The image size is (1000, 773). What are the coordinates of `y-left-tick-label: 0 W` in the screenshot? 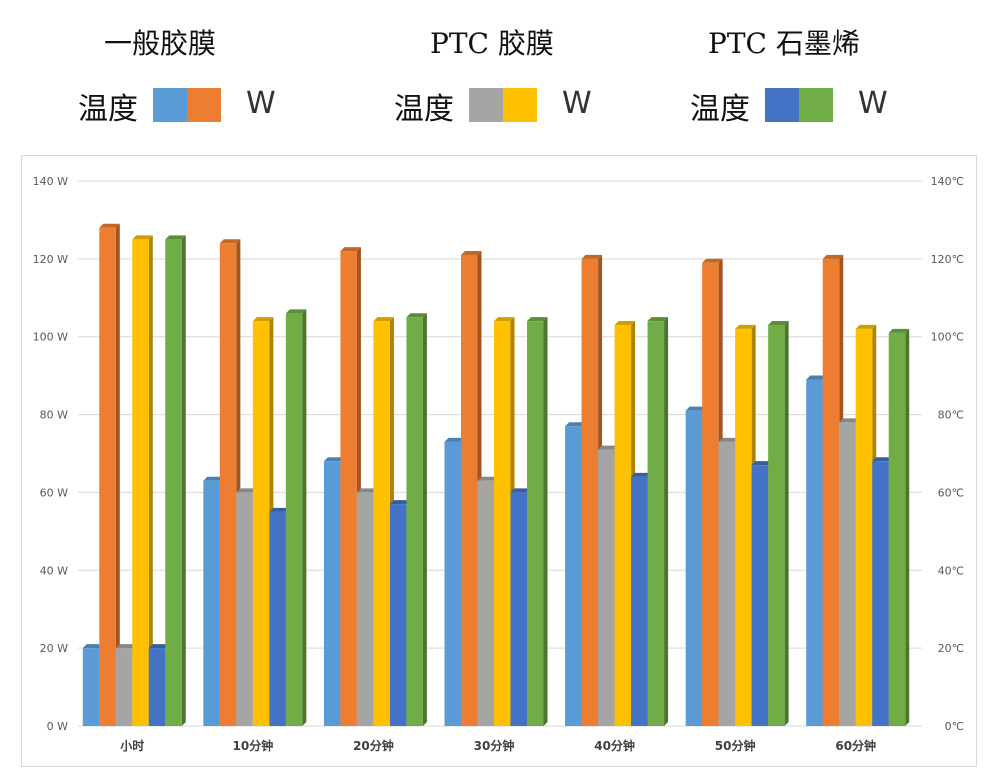 It's located at (57, 726).